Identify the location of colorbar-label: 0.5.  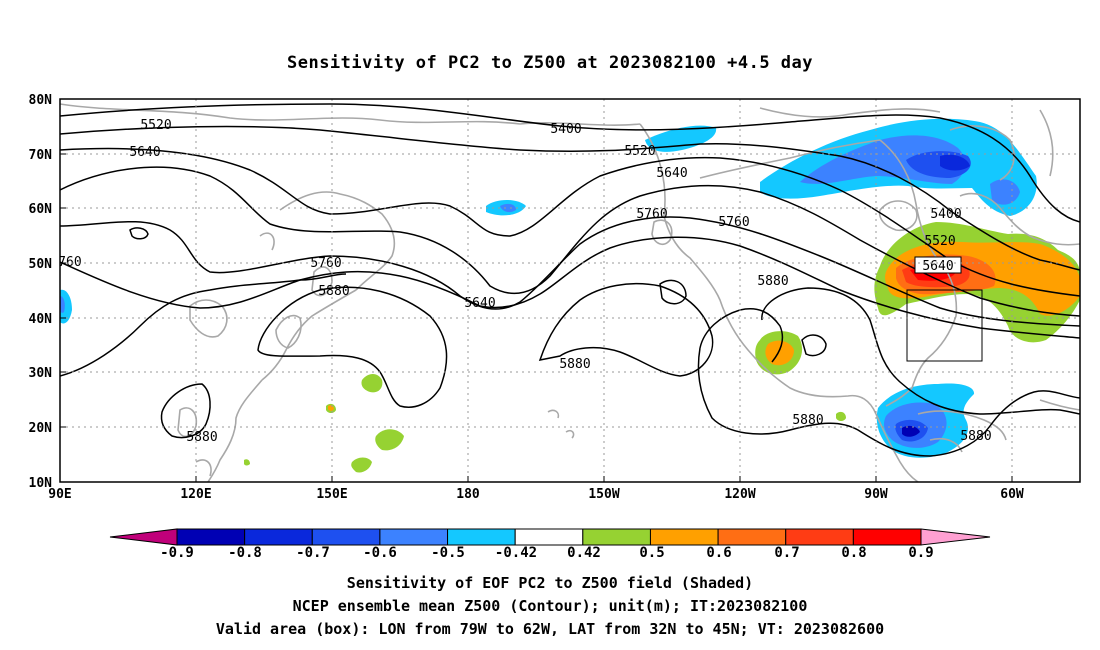
(651, 553).